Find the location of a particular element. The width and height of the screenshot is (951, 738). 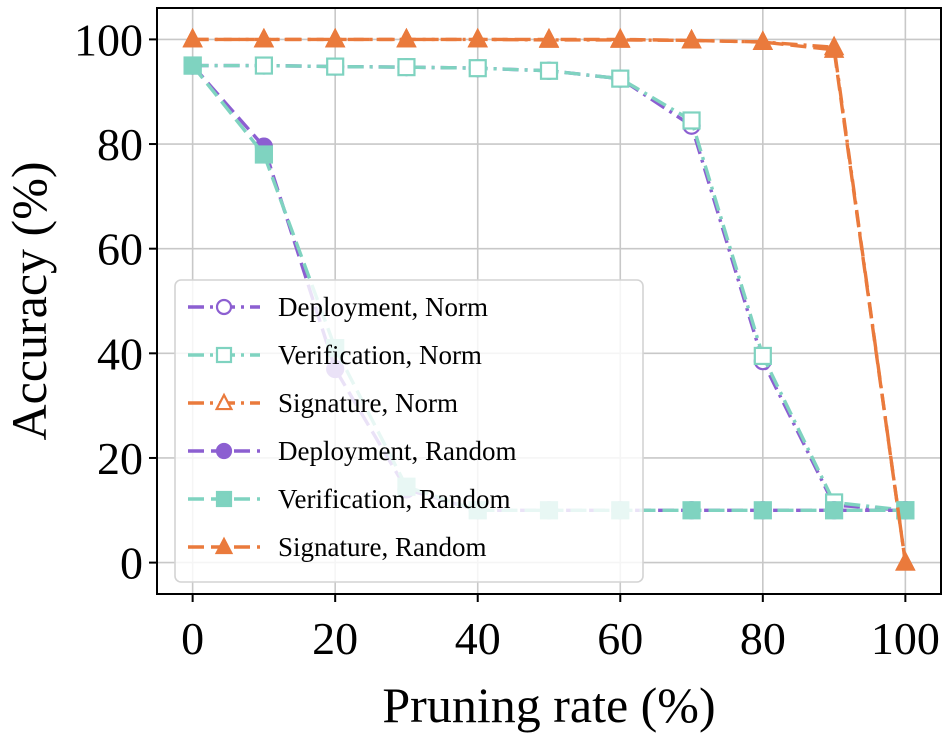

x-tick-label: 100 is located at coordinates (905, 638).